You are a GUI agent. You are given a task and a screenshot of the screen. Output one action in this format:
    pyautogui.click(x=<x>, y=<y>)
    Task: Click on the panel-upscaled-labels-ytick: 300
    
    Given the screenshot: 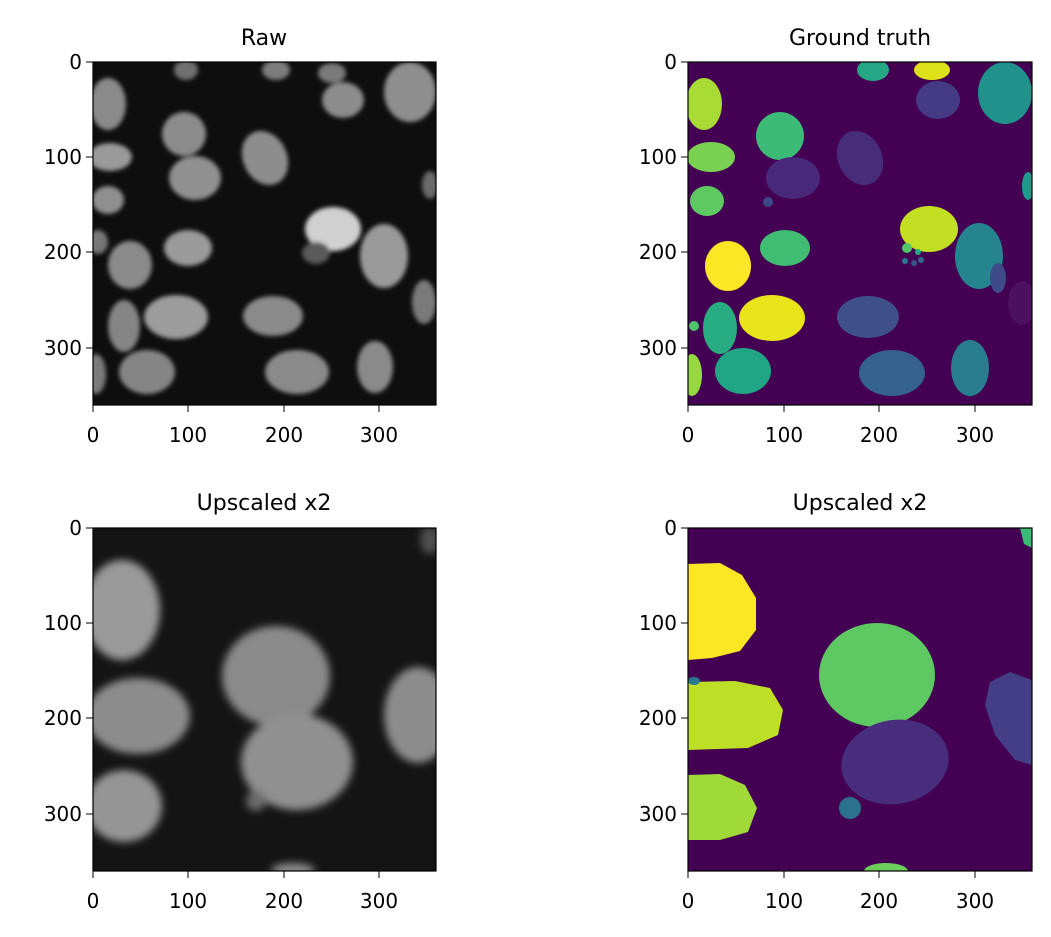 What is the action you would take?
    pyautogui.click(x=658, y=814)
    